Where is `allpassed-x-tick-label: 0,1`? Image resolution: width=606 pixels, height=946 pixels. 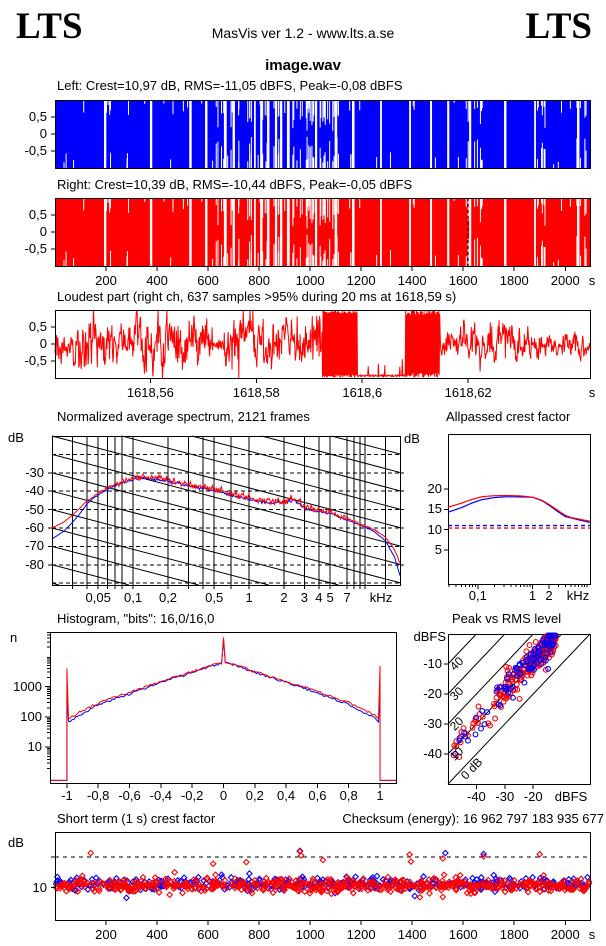 allpassed-x-tick-label: 0,1 is located at coordinates (477, 595).